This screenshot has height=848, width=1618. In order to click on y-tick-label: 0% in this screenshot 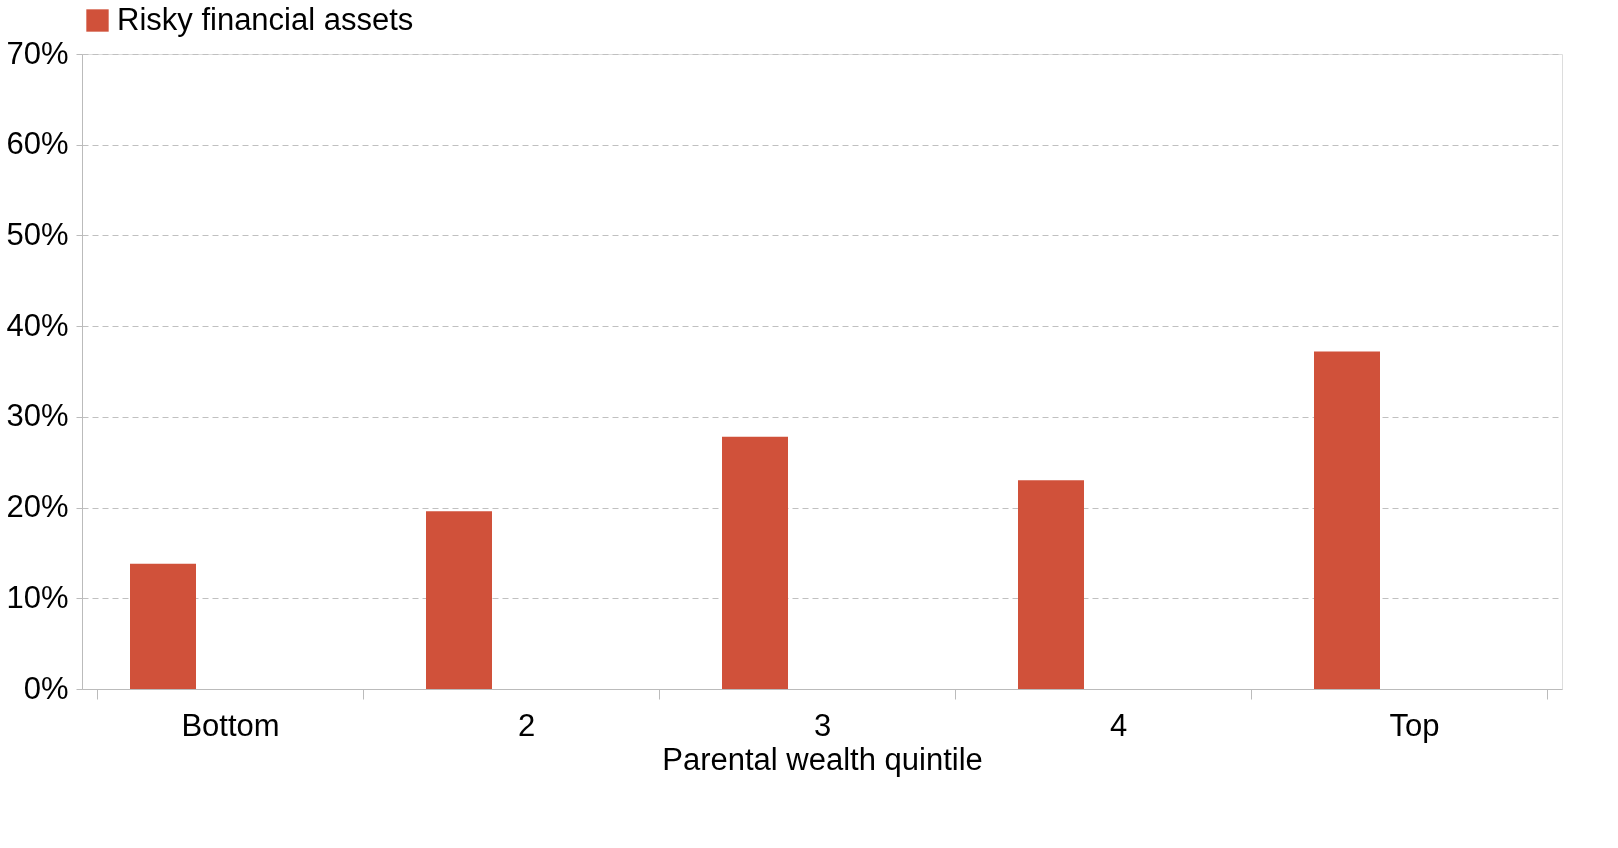, I will do `click(46, 688)`.